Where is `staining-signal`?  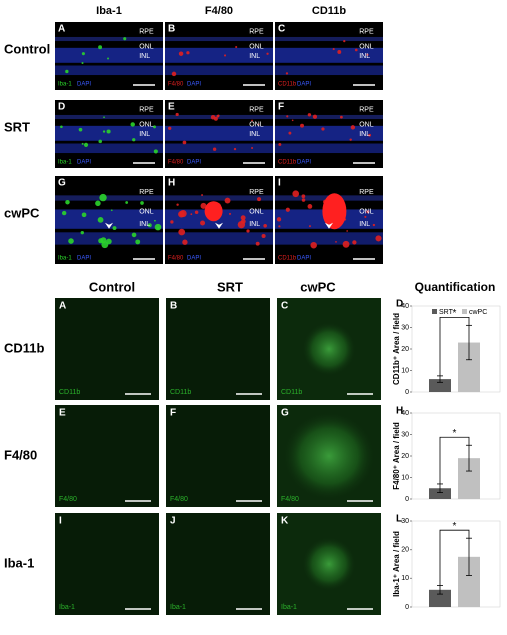 staining-signal is located at coordinates (329, 564).